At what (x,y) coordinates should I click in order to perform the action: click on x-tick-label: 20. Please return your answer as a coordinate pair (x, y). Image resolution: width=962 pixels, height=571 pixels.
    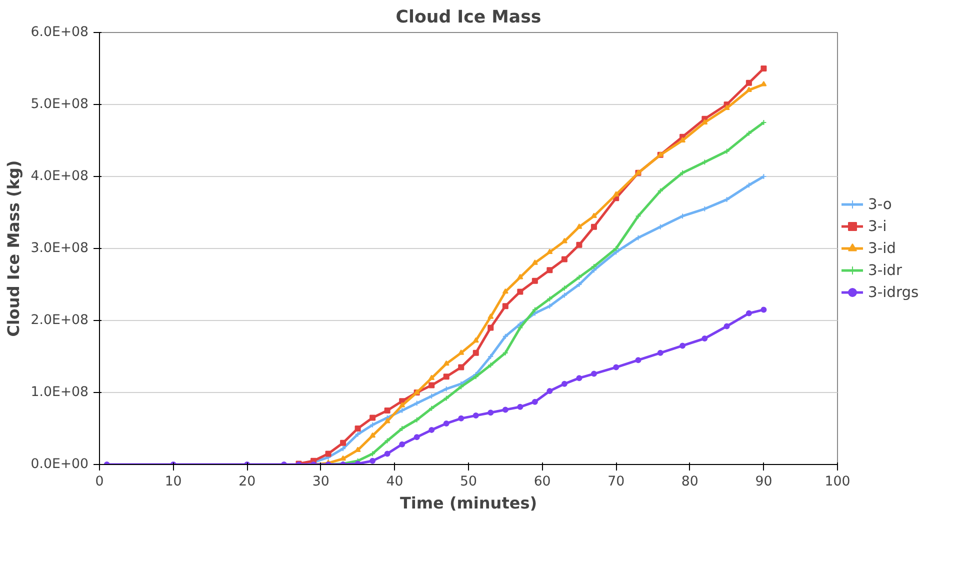
    Looking at the image, I should click on (247, 482).